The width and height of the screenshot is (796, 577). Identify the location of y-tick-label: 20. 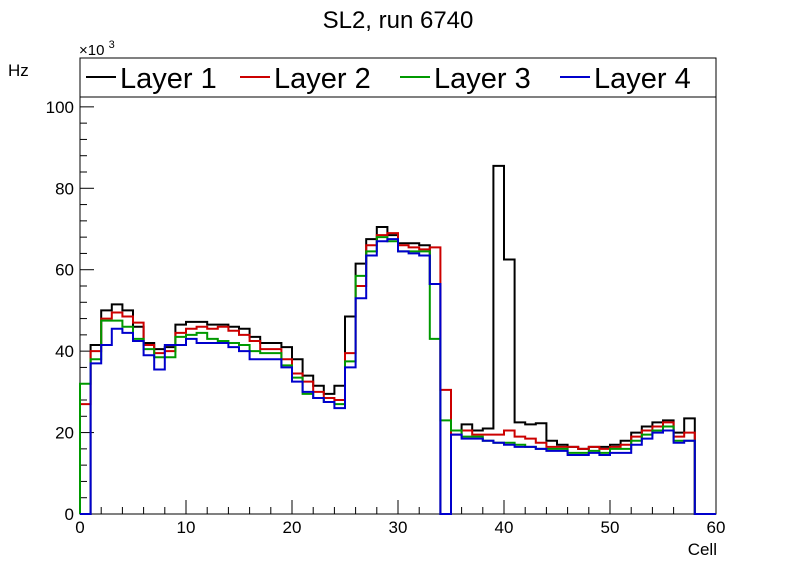
(64, 433).